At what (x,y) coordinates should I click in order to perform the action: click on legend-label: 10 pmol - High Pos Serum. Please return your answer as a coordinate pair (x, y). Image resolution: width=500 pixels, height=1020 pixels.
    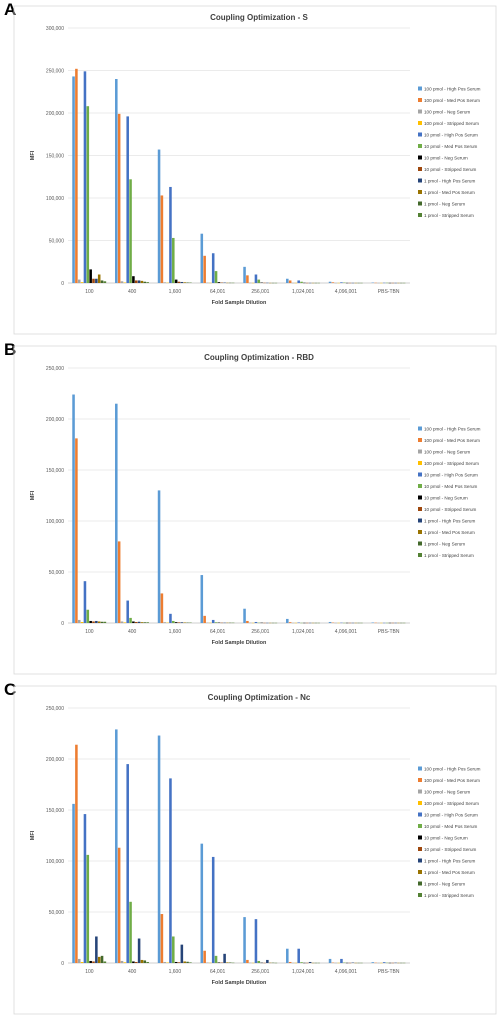
    Looking at the image, I should click on (451, 135).